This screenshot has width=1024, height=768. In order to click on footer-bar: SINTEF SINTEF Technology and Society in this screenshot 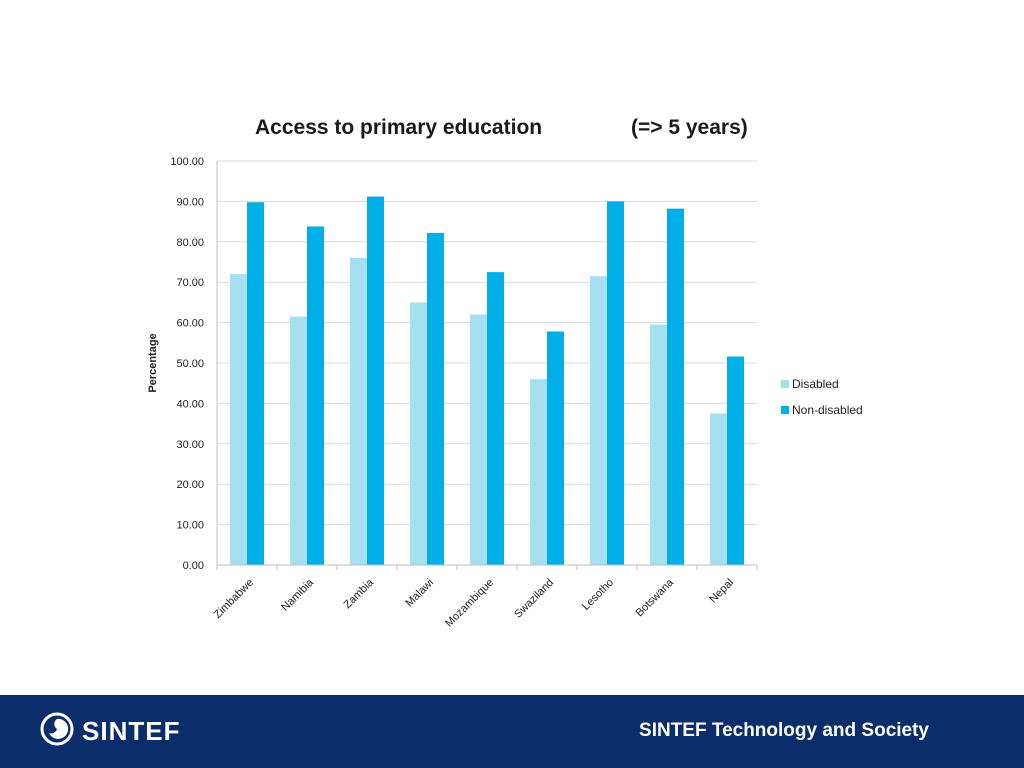, I will do `click(512, 731)`.